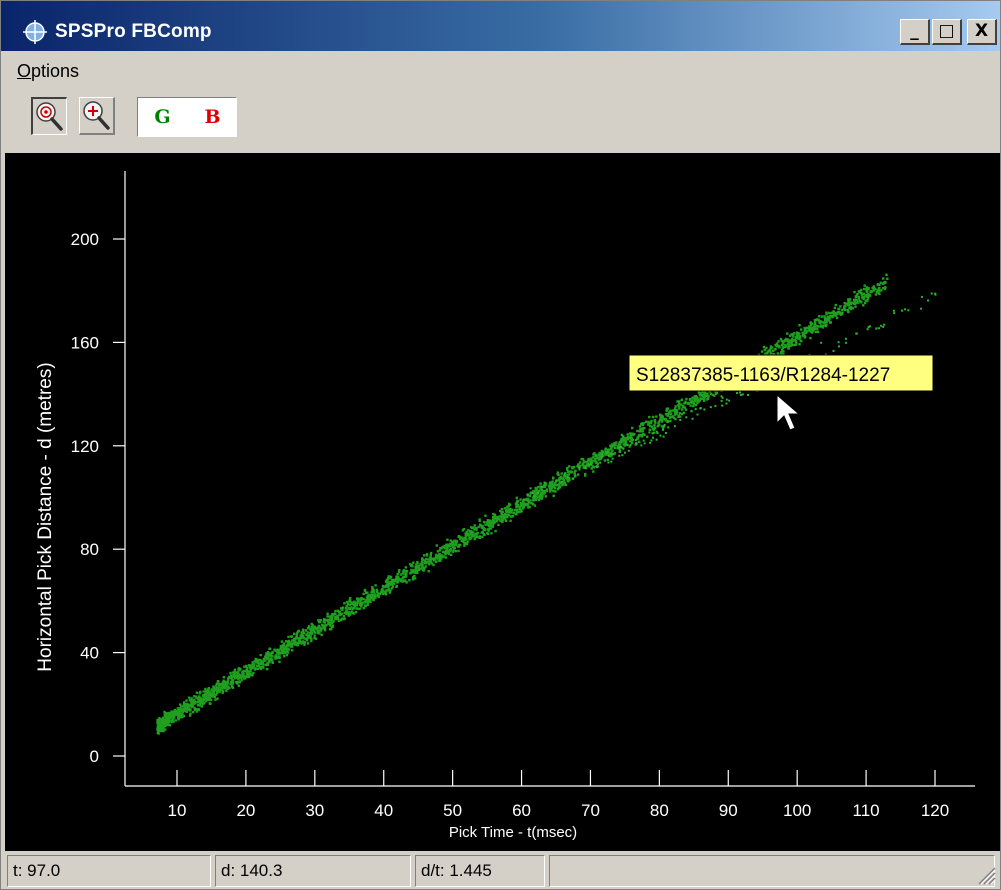 The height and width of the screenshot is (890, 1001). What do you see at coordinates (985, 874) in the screenshot?
I see `resize-grip-icon` at bounding box center [985, 874].